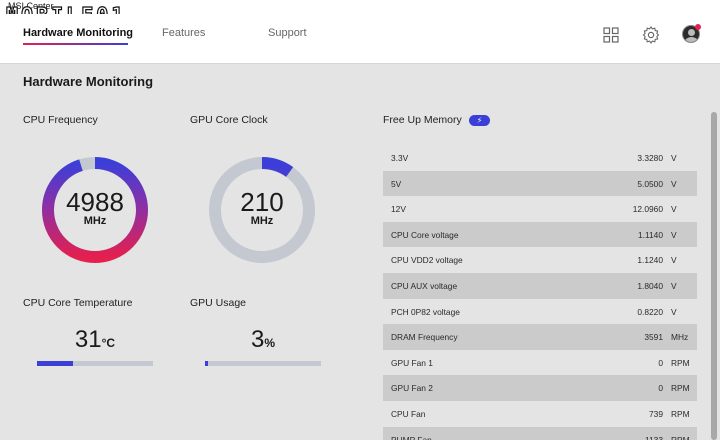 Image resolution: width=720 pixels, height=440 pixels. Describe the element at coordinates (95, 363) in the screenshot. I see `cpu-temperature-bar` at that location.